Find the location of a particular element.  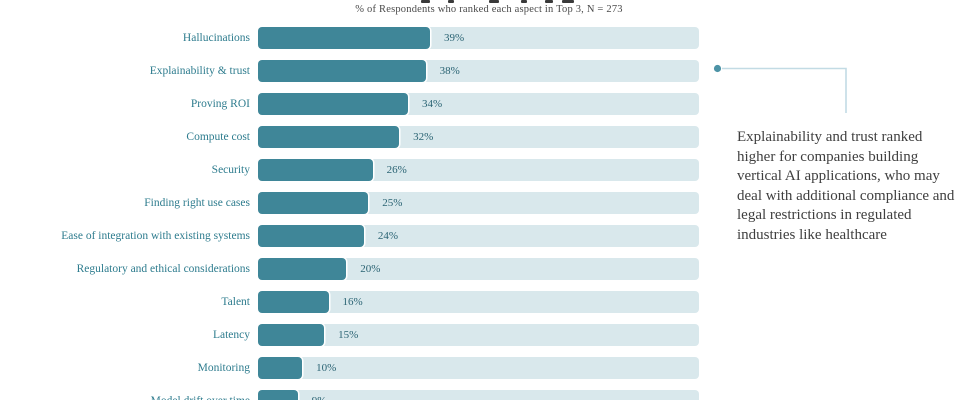

category-label: Monitoring is located at coordinates (223, 368).